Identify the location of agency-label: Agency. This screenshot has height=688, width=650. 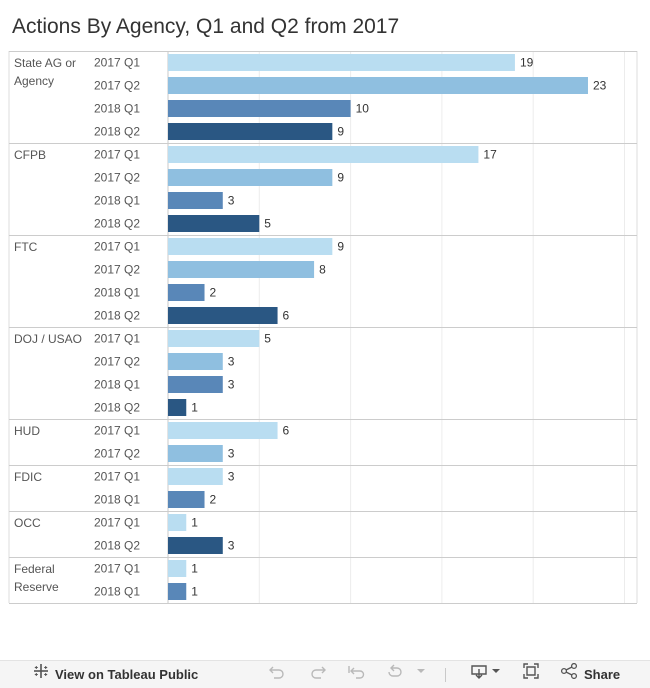
(34, 81).